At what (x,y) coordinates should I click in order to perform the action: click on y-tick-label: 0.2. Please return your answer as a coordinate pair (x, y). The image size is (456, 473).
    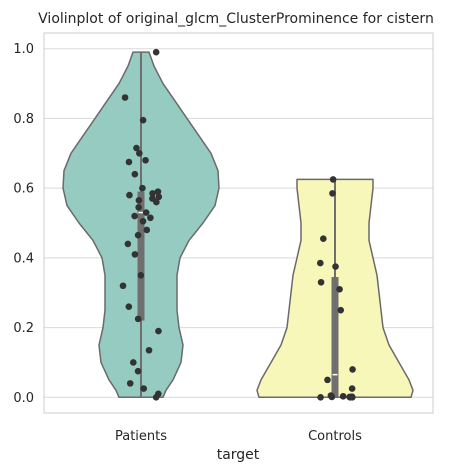
    Looking at the image, I should click on (23, 328).